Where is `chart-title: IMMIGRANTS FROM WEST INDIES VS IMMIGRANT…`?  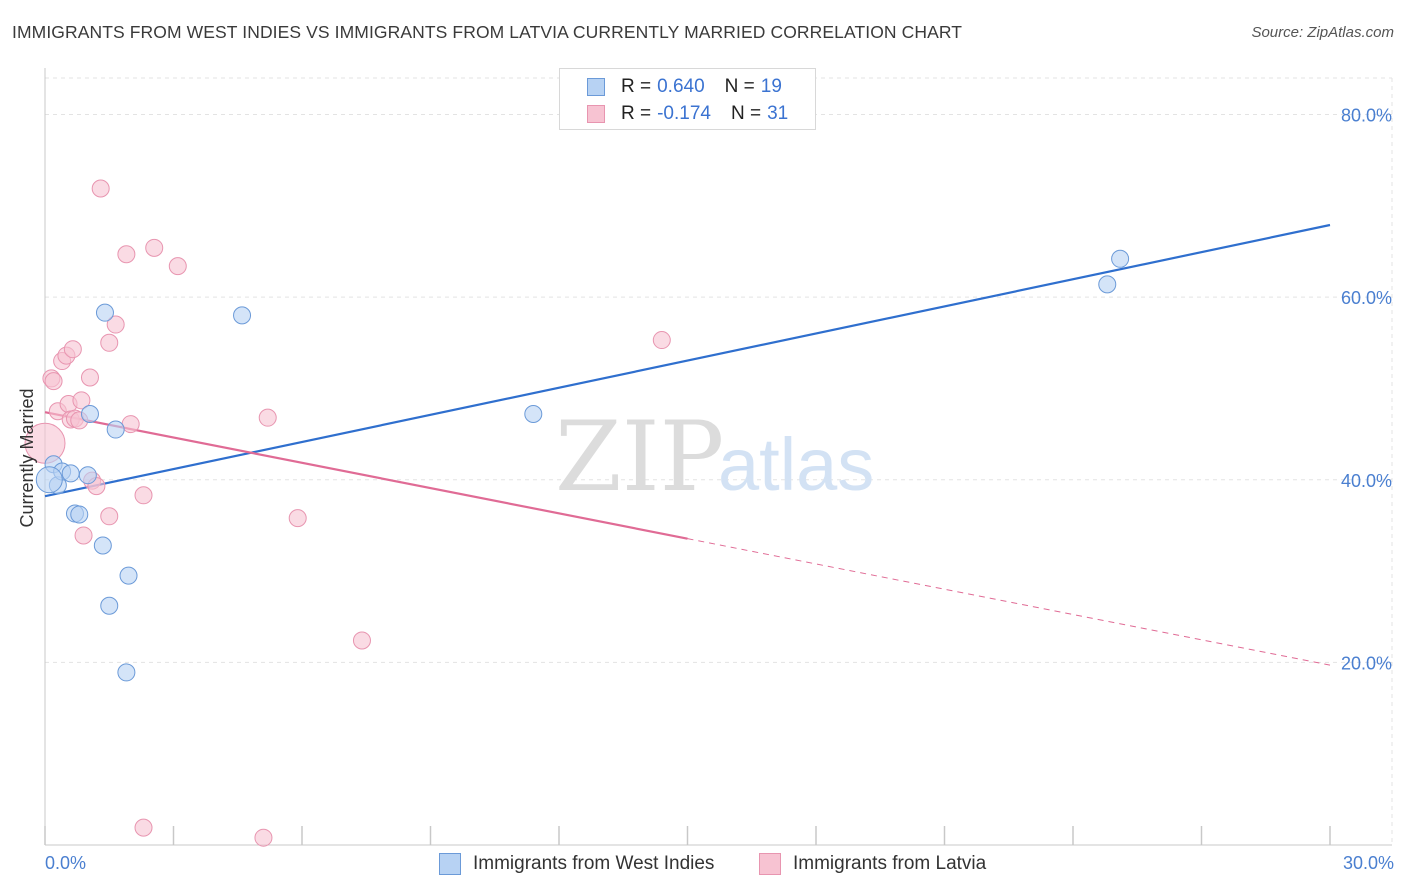
chart-title: IMMIGRANTS FROM WEST INDIES VS IMMIGRANT… is located at coordinates (487, 32).